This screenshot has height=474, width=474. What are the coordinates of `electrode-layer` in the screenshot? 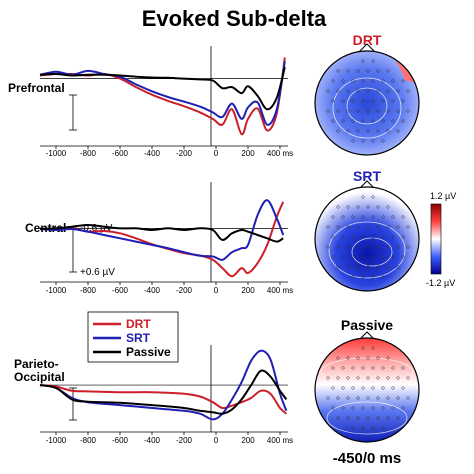 It's located at (368, 237).